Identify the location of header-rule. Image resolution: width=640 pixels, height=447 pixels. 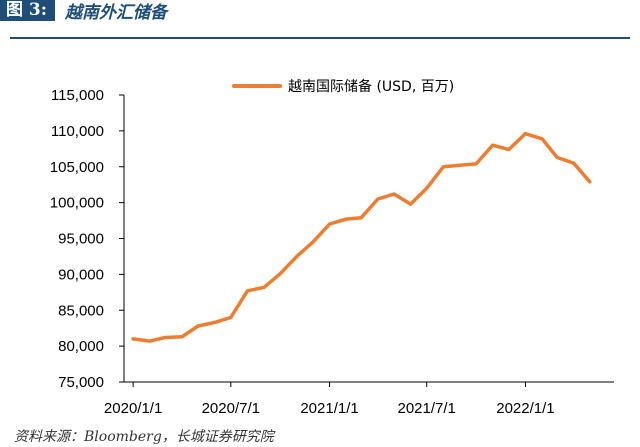
(320, 38).